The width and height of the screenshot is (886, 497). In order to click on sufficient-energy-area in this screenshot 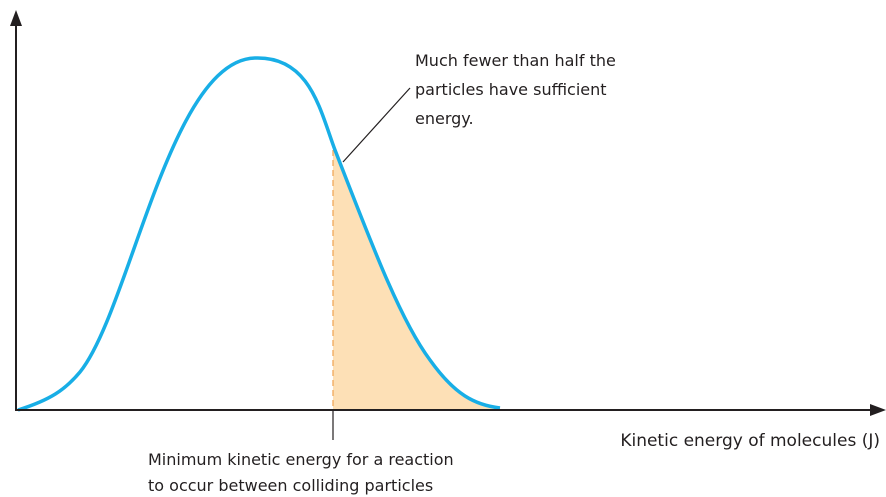, I will do `click(416, 277)`.